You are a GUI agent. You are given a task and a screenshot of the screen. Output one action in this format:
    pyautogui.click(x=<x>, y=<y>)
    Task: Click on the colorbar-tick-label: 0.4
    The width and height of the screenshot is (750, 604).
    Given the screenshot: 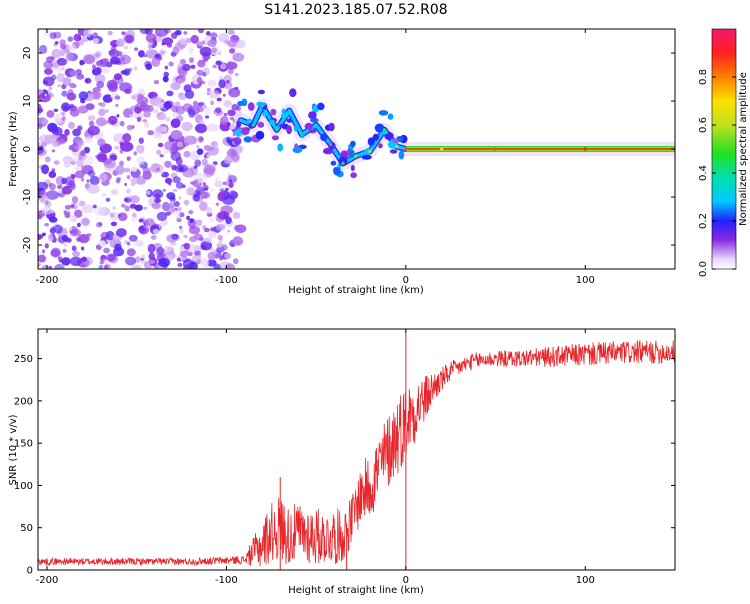 What is the action you would take?
    pyautogui.click(x=703, y=173)
    